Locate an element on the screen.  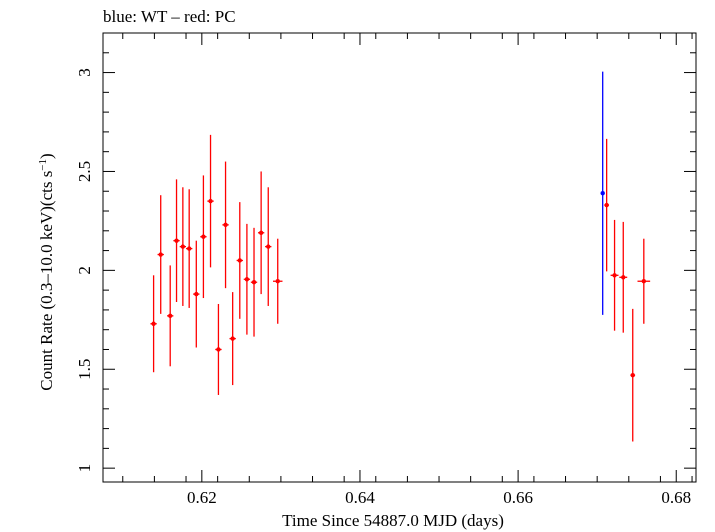
x-axis-label: Time Since 54887.0 MJD (days) is located at coordinates (393, 520).